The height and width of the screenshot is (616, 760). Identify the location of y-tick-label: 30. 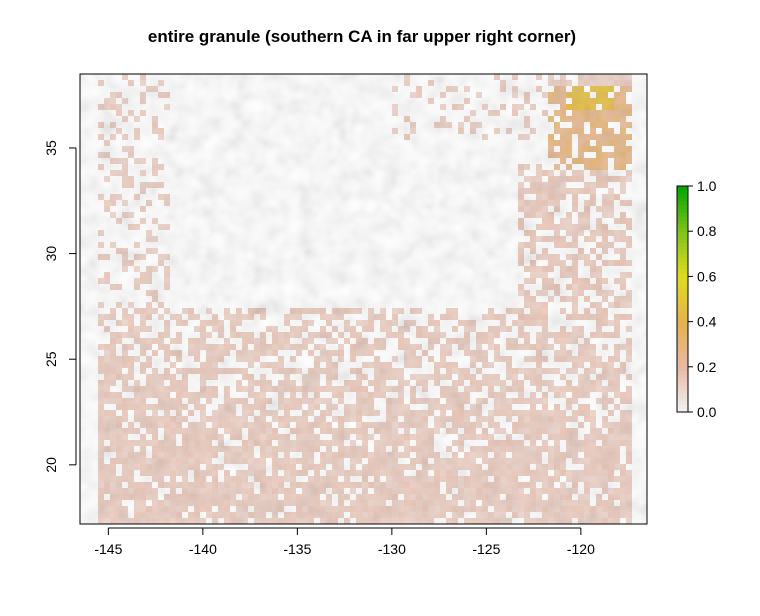
(51, 254).